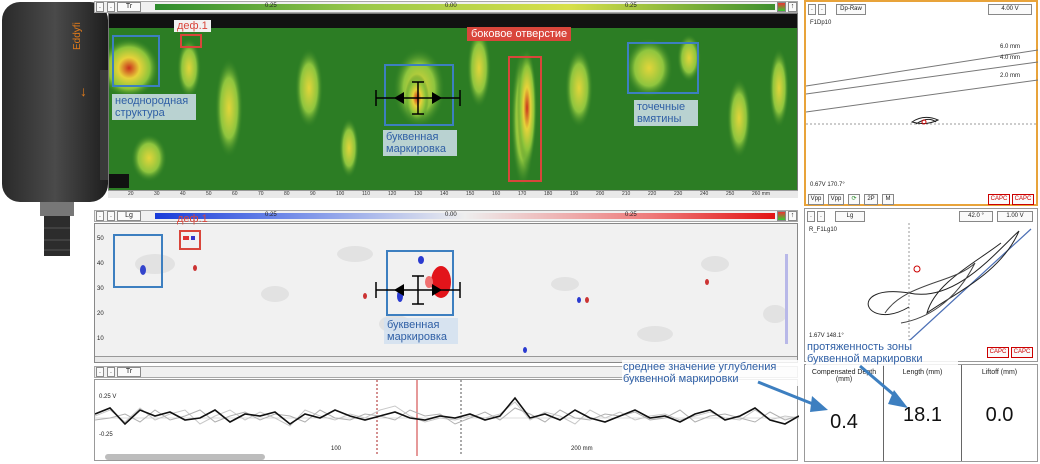  What do you see at coordinates (844, 376) in the screenshot?
I see `measurement-header: Compensated Depth (mm)` at bounding box center [844, 376].